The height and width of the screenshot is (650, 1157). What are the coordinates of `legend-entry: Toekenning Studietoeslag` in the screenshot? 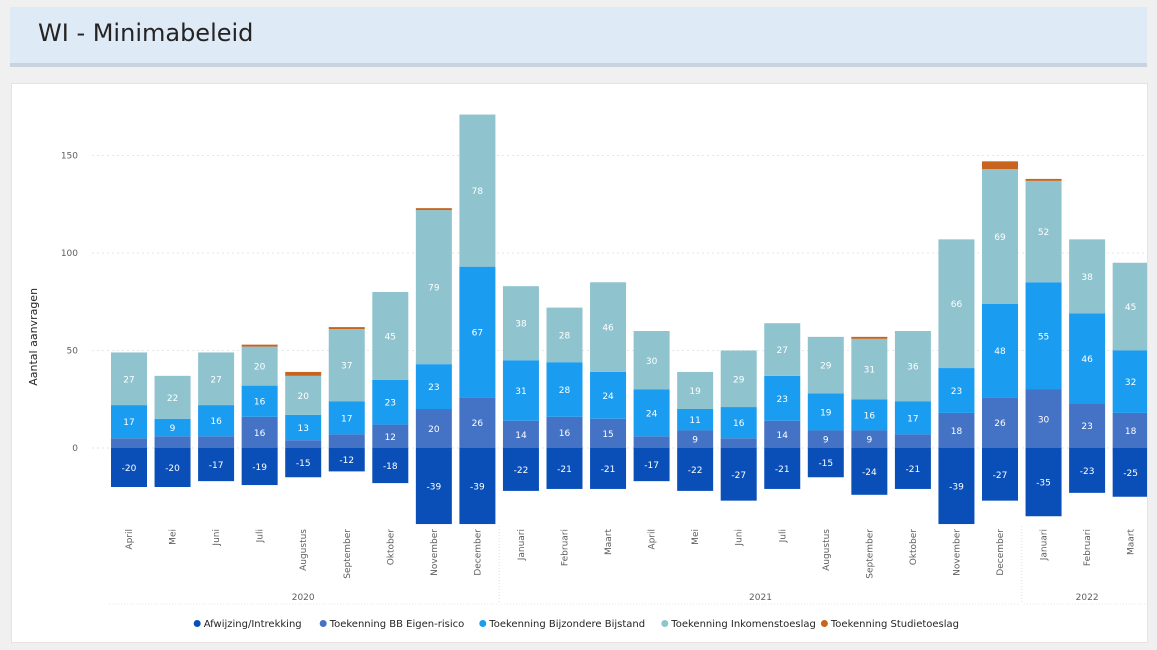 It's located at (894, 624).